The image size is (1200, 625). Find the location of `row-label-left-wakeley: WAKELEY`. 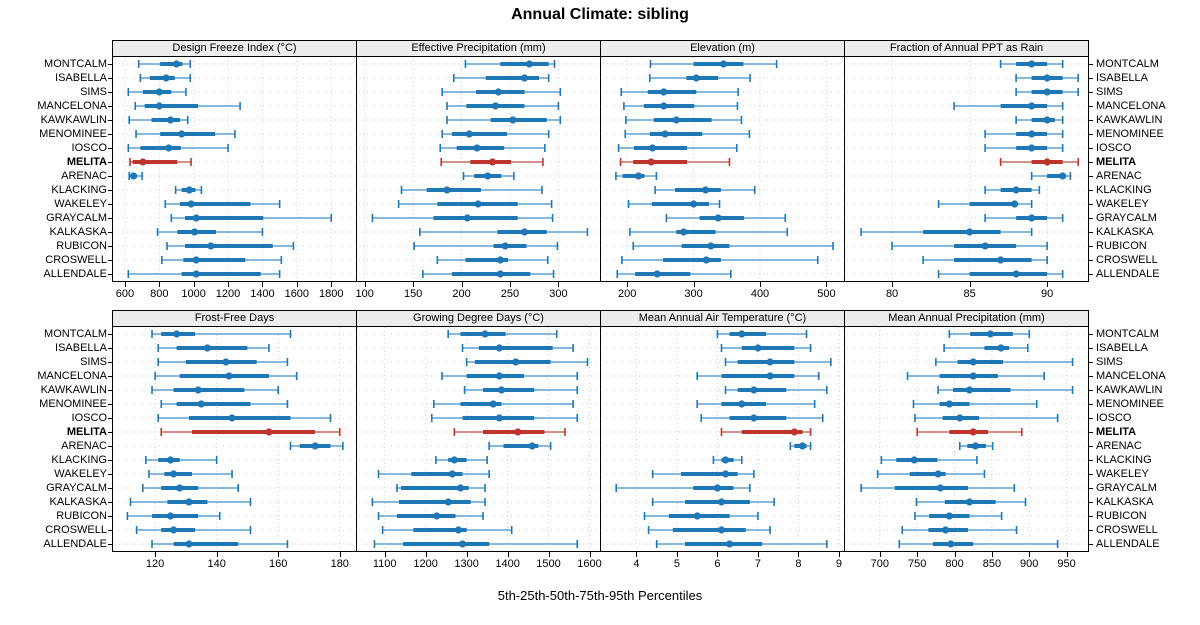

row-label-left-wakeley: WAKELEY is located at coordinates (80, 473).